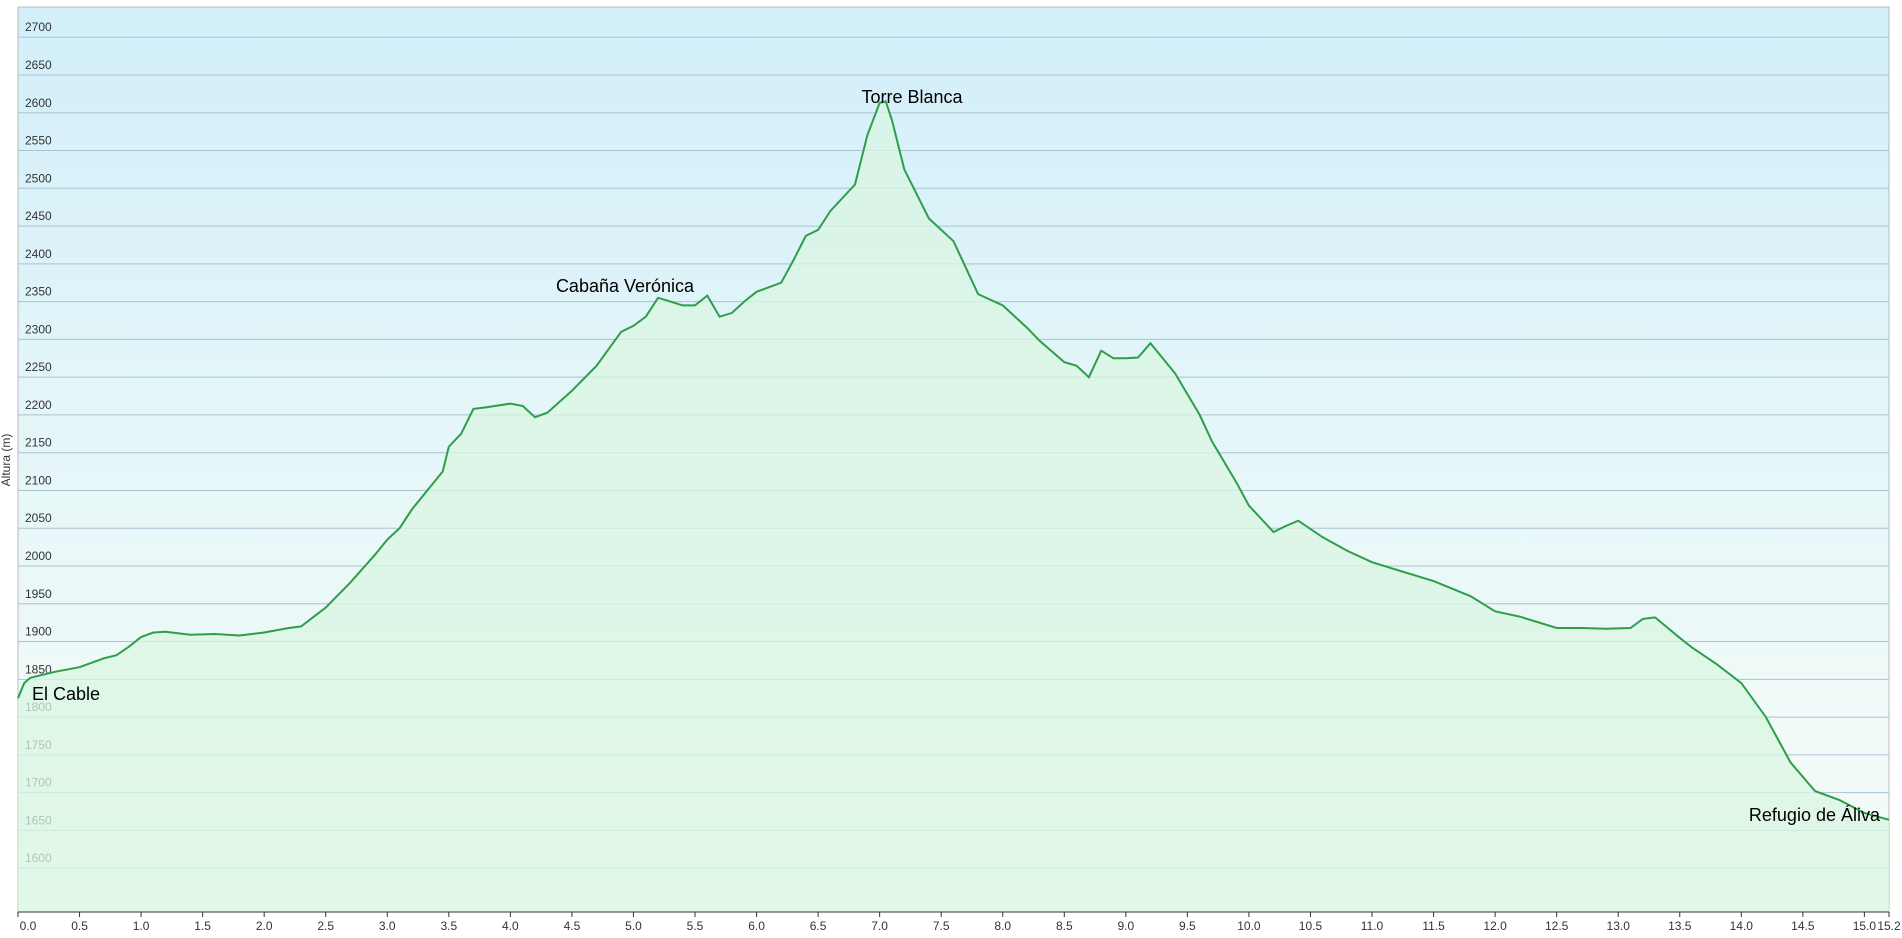  What do you see at coordinates (625, 286) in the screenshot?
I see `annotation: Cabaña Verónica` at bounding box center [625, 286].